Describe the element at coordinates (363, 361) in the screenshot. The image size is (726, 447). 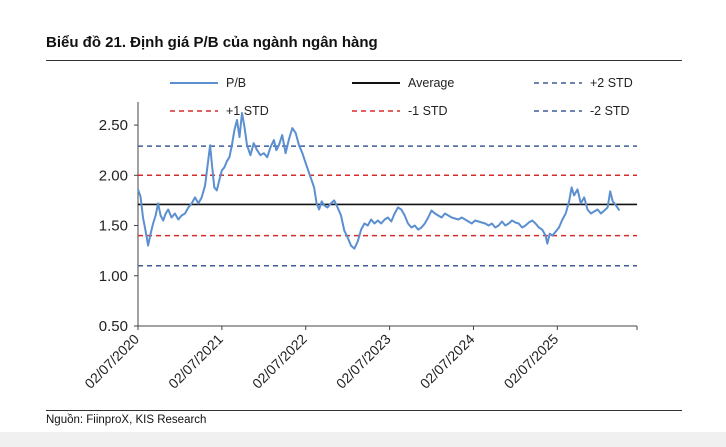
I see `x-tick-label: 02/07/2023` at that location.